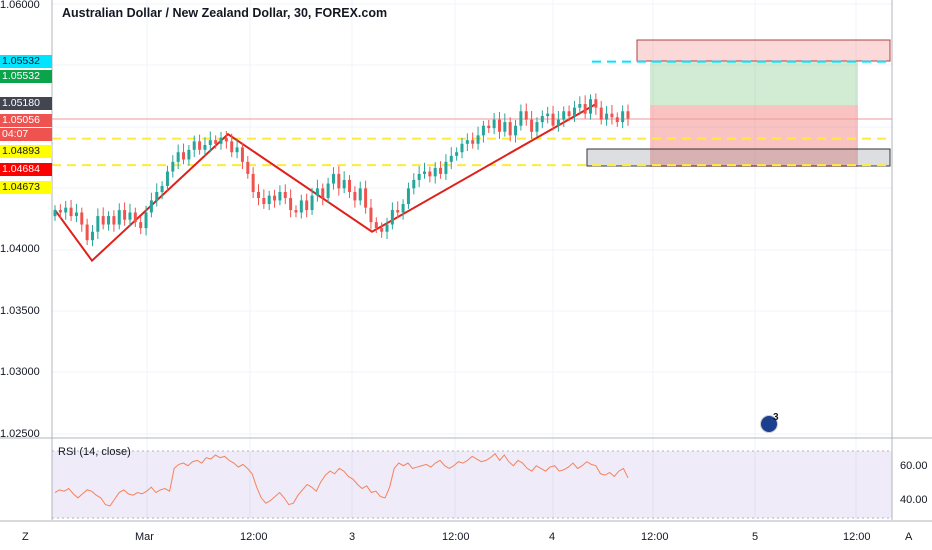 The image size is (932, 550). I want to click on time-label: 4, so click(552, 537).